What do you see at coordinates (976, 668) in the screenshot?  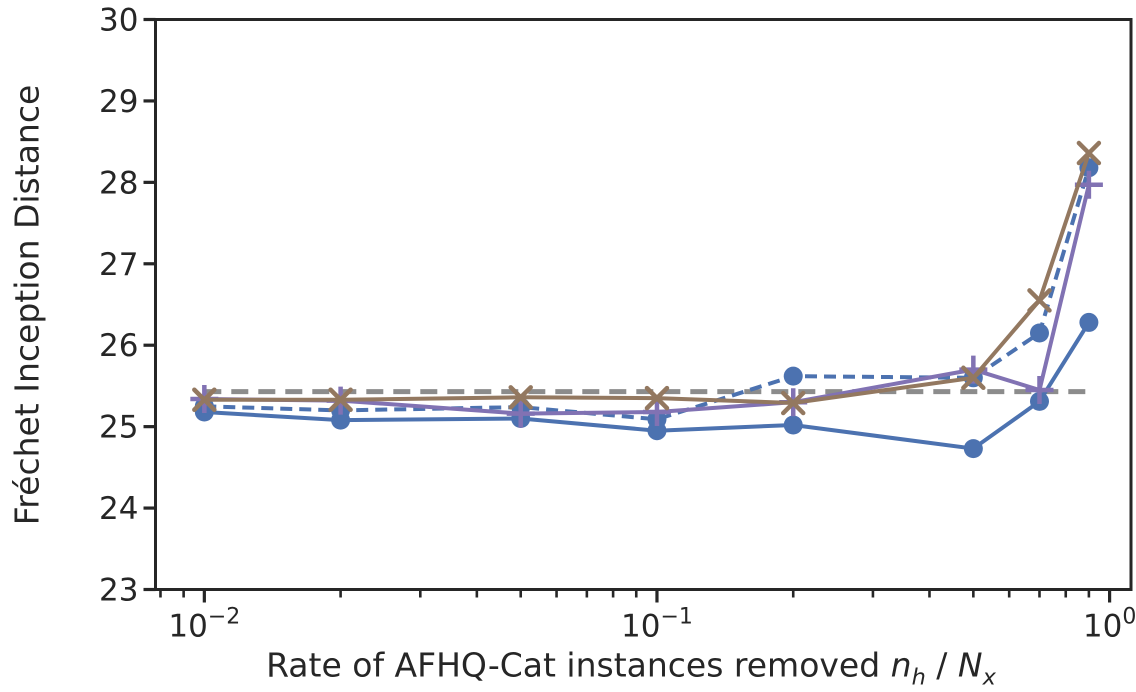 I see `x-axis-math-nx: Nx` at bounding box center [976, 668].